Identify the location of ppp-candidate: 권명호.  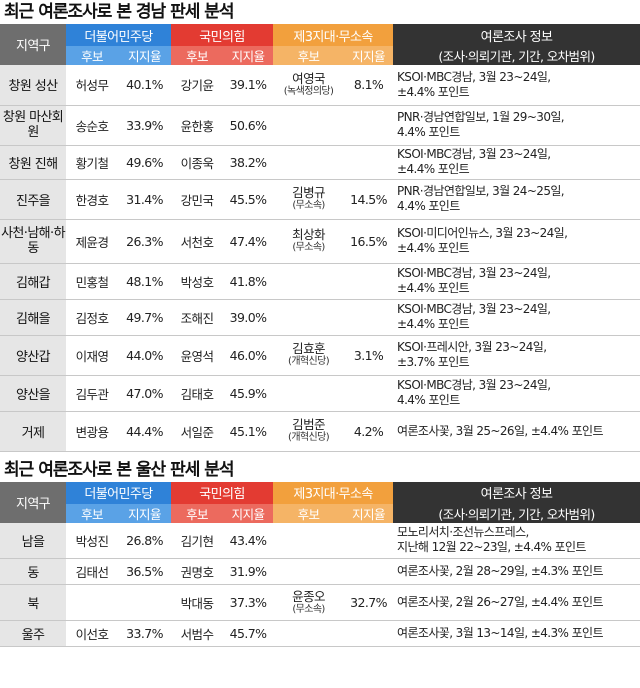
(197, 571).